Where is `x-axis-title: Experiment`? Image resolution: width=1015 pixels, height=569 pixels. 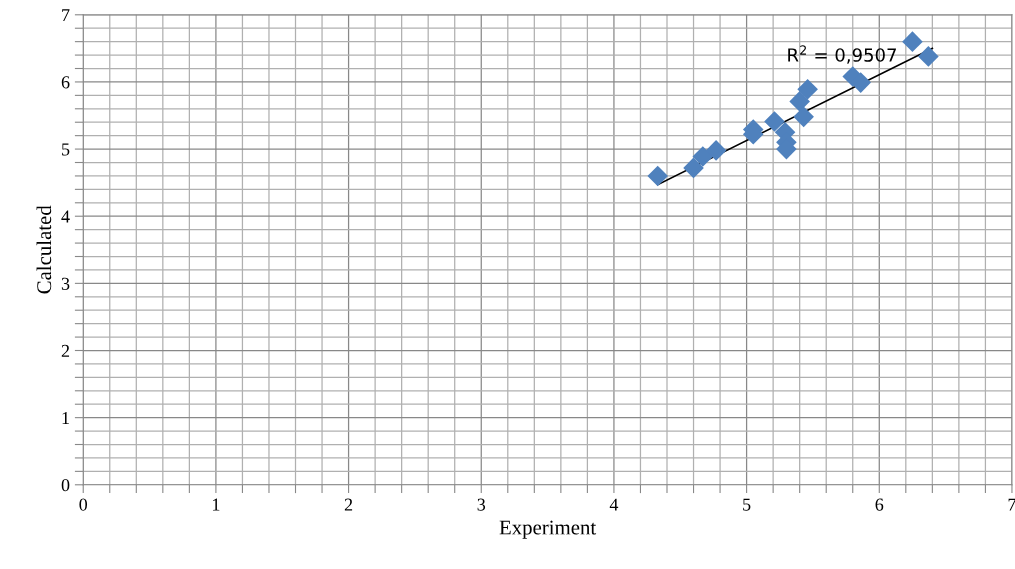
x-axis-title: Experiment is located at coordinates (548, 529).